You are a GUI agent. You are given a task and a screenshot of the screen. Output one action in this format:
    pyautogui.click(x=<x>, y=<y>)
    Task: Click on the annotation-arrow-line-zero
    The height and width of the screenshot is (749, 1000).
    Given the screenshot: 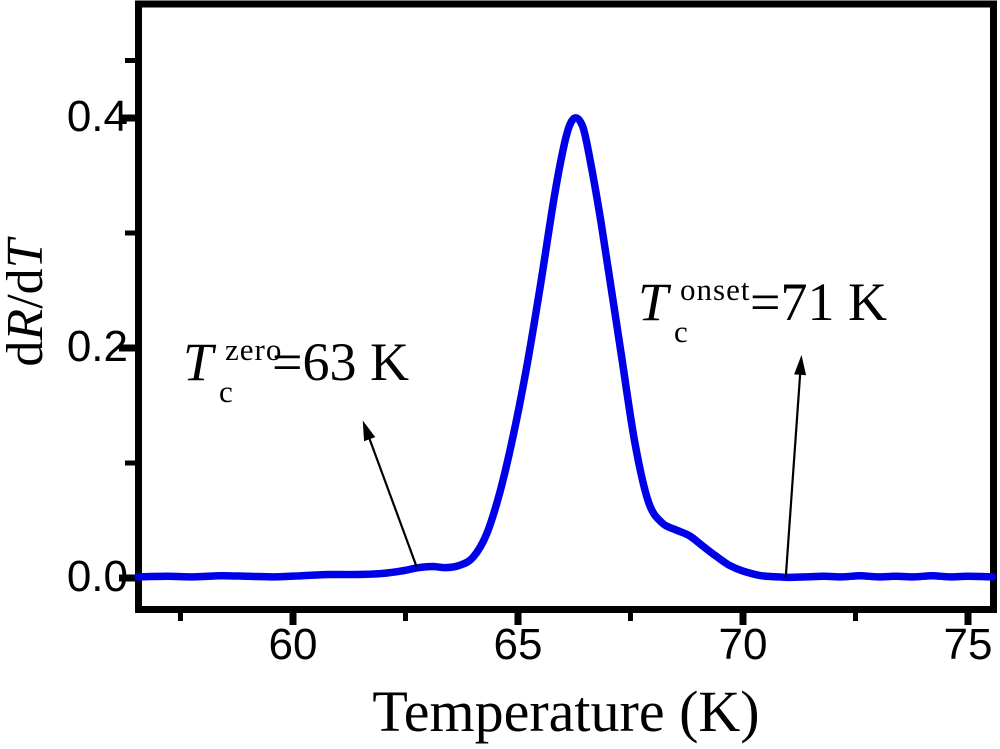 What is the action you would take?
    pyautogui.click(x=391, y=499)
    